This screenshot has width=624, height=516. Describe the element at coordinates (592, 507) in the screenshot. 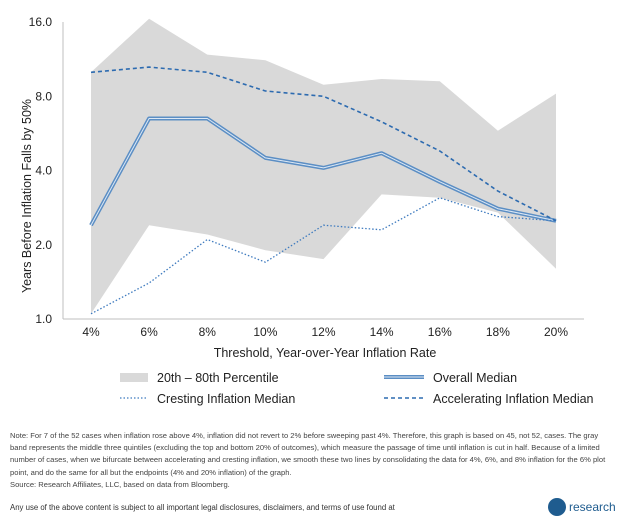

I see `brand-text: research` at that location.